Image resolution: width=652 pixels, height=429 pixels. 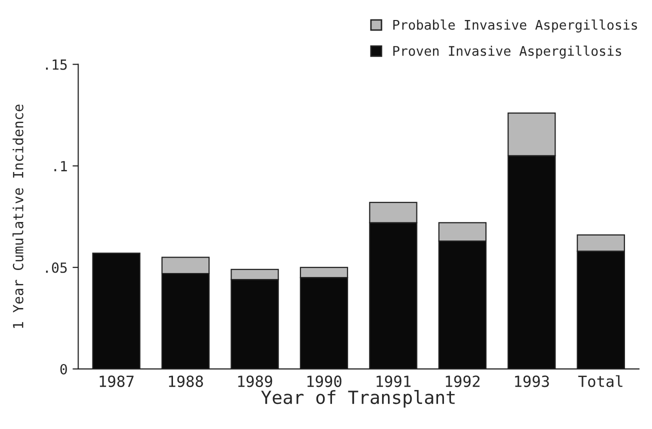 I want to click on x-tick-label: 1992, so click(x=463, y=382).